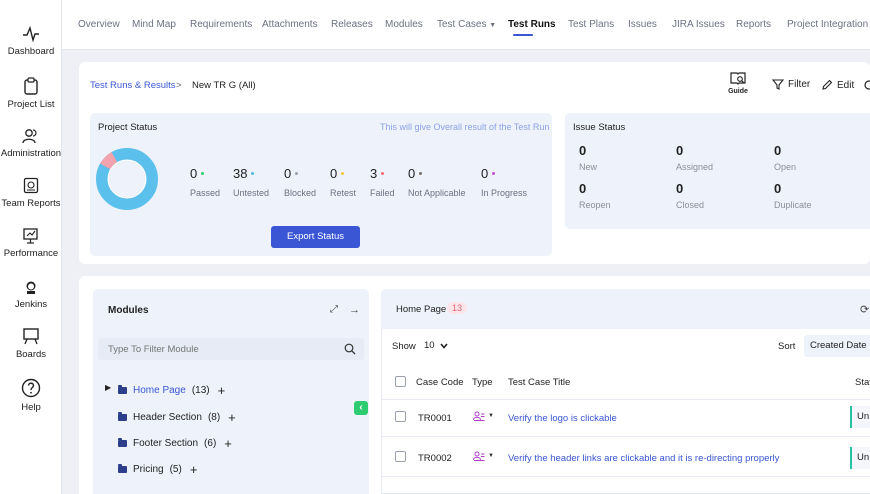  I want to click on module-filter-input, so click(213, 349).